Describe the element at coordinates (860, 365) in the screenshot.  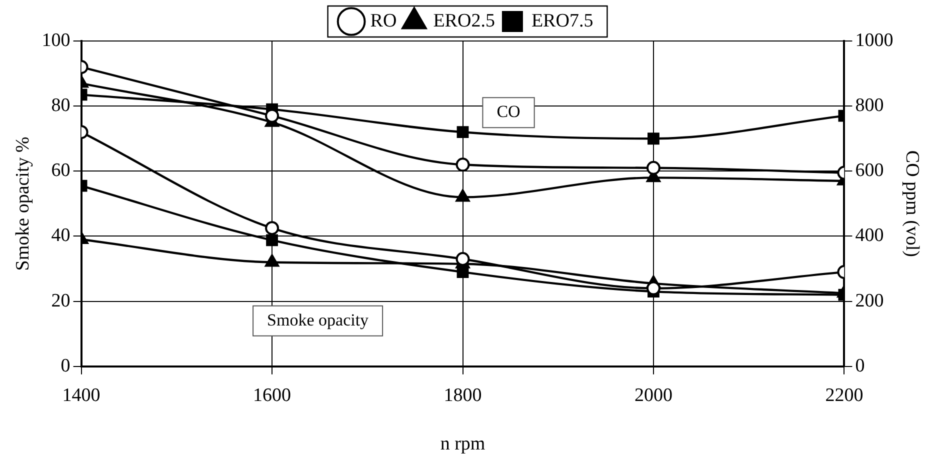
I see `y2-tick-label: 0` at that location.